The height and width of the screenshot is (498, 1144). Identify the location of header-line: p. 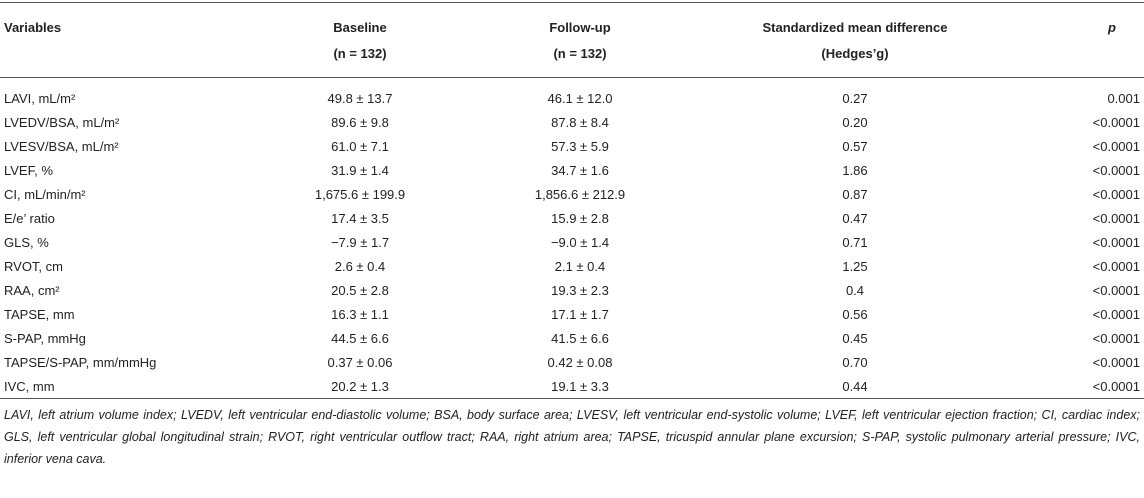
(1112, 27).